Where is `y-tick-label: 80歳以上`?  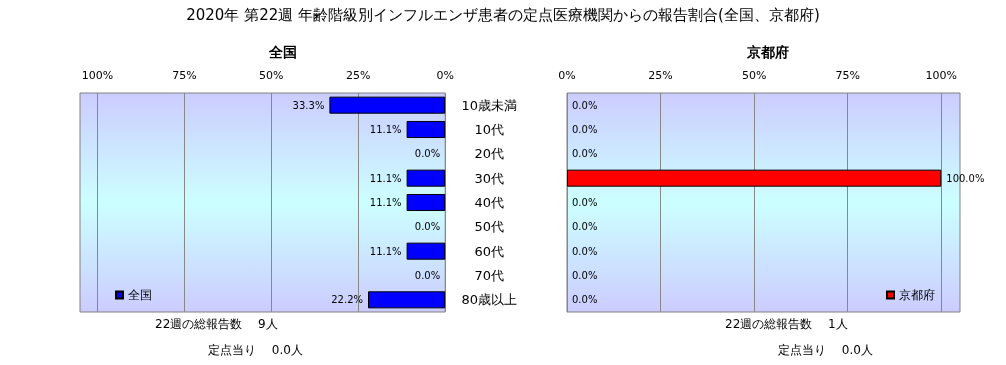
y-tick-label: 80歳以上 is located at coordinates (489, 300).